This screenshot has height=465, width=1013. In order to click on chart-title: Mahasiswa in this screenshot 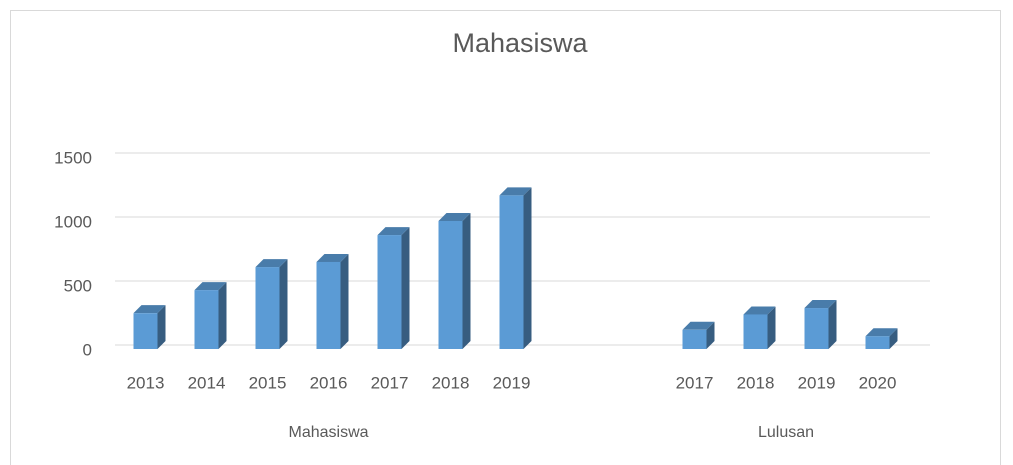, I will do `click(520, 43)`.